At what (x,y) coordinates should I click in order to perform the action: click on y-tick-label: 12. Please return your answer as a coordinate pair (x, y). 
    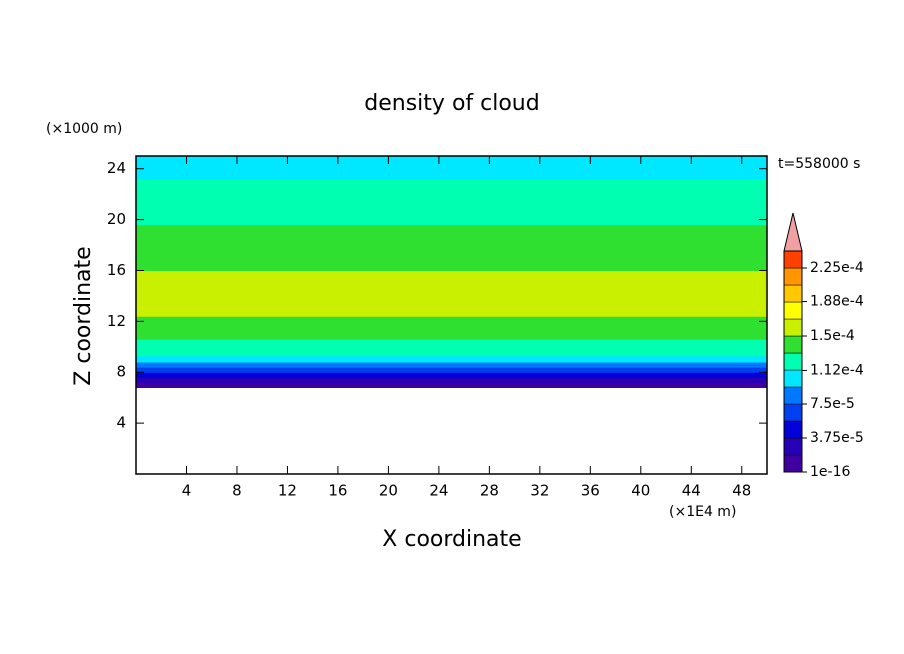
    Looking at the image, I should click on (116, 321).